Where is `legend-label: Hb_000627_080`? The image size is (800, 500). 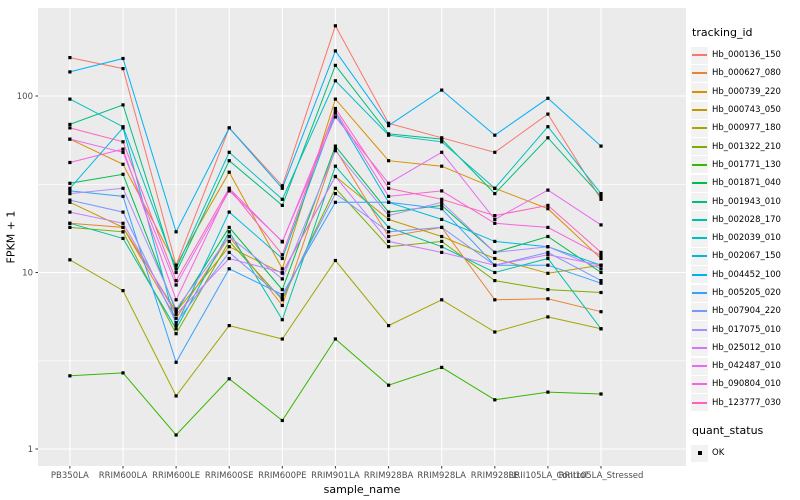
legend-label: Hb_000627_080 is located at coordinates (746, 73).